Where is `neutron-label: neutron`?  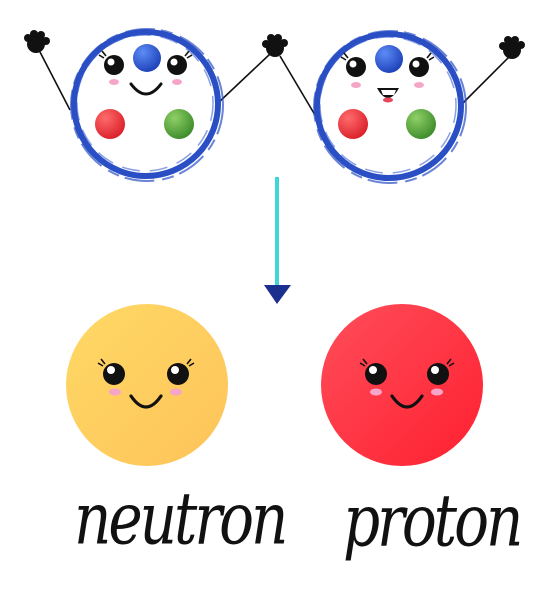 neutron-label: neutron is located at coordinates (181, 518).